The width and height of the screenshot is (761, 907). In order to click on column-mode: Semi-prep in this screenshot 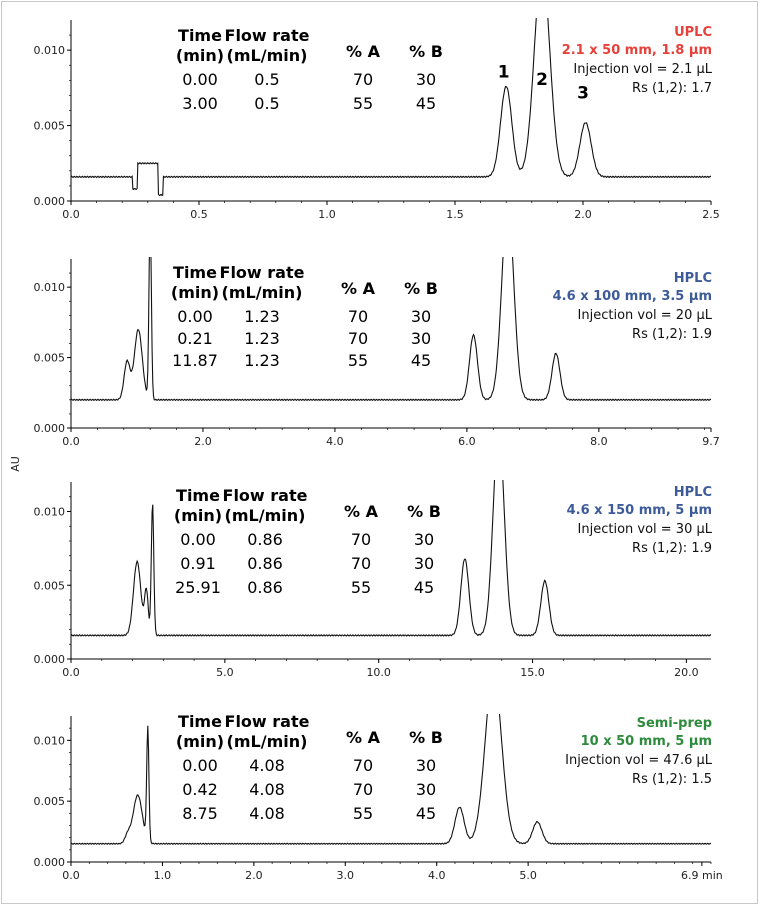, I will do `click(674, 723)`.